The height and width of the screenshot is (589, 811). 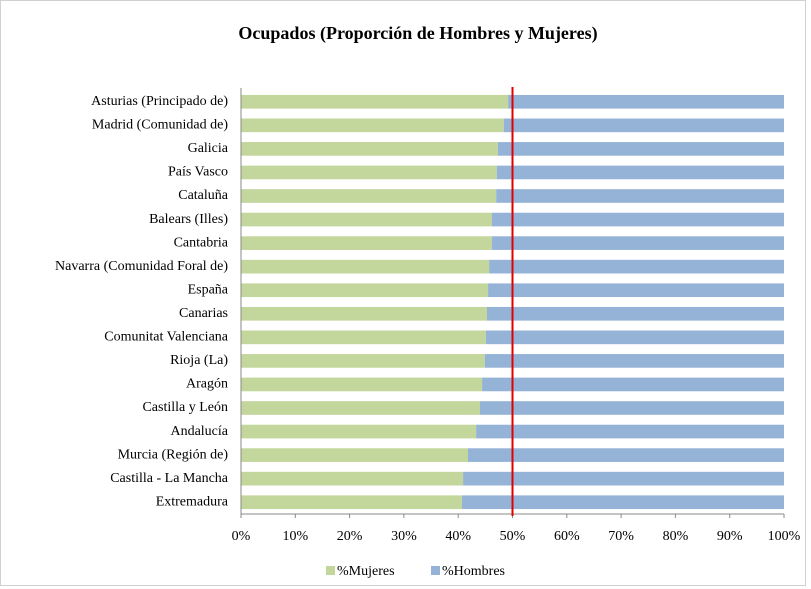 What do you see at coordinates (160, 125) in the screenshot?
I see `y-tick-label: Madrid (Comunidad de)` at bounding box center [160, 125].